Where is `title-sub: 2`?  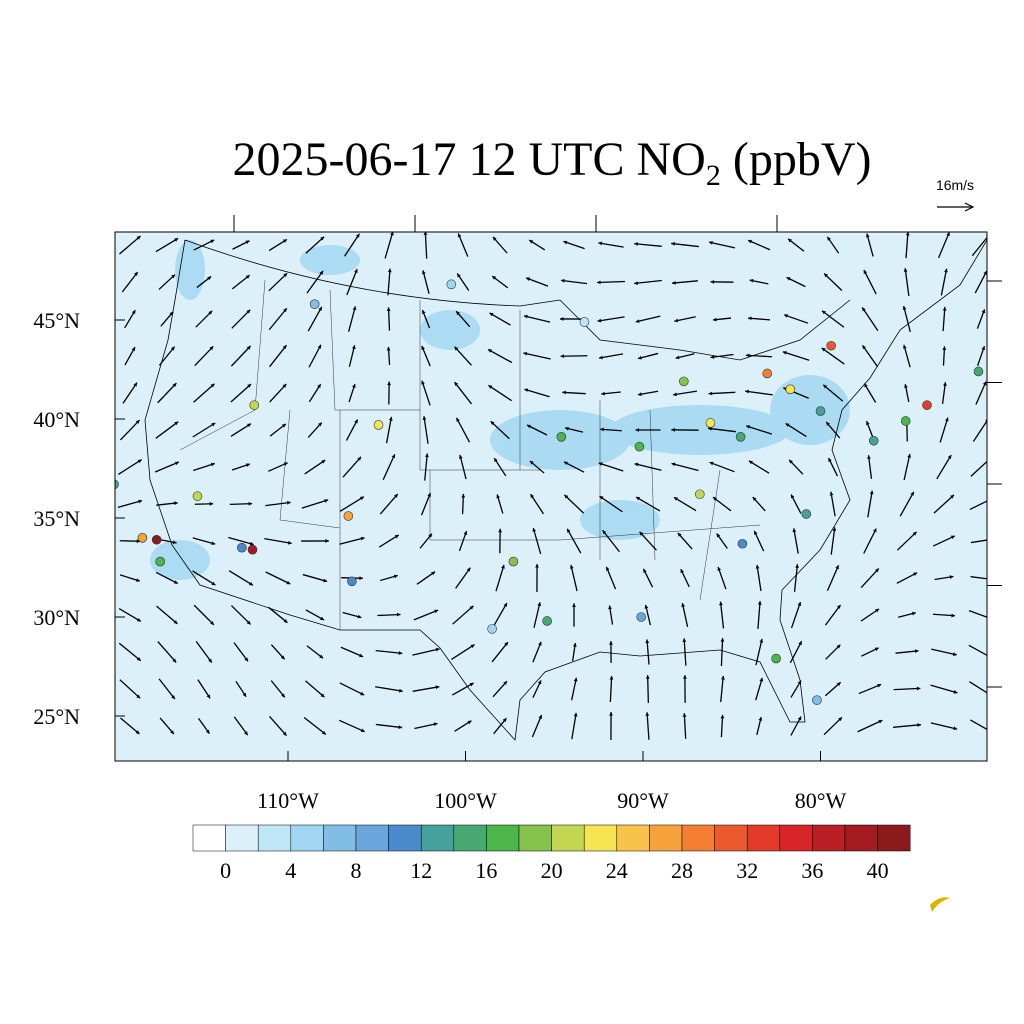 title-sub: 2 is located at coordinates (713, 175).